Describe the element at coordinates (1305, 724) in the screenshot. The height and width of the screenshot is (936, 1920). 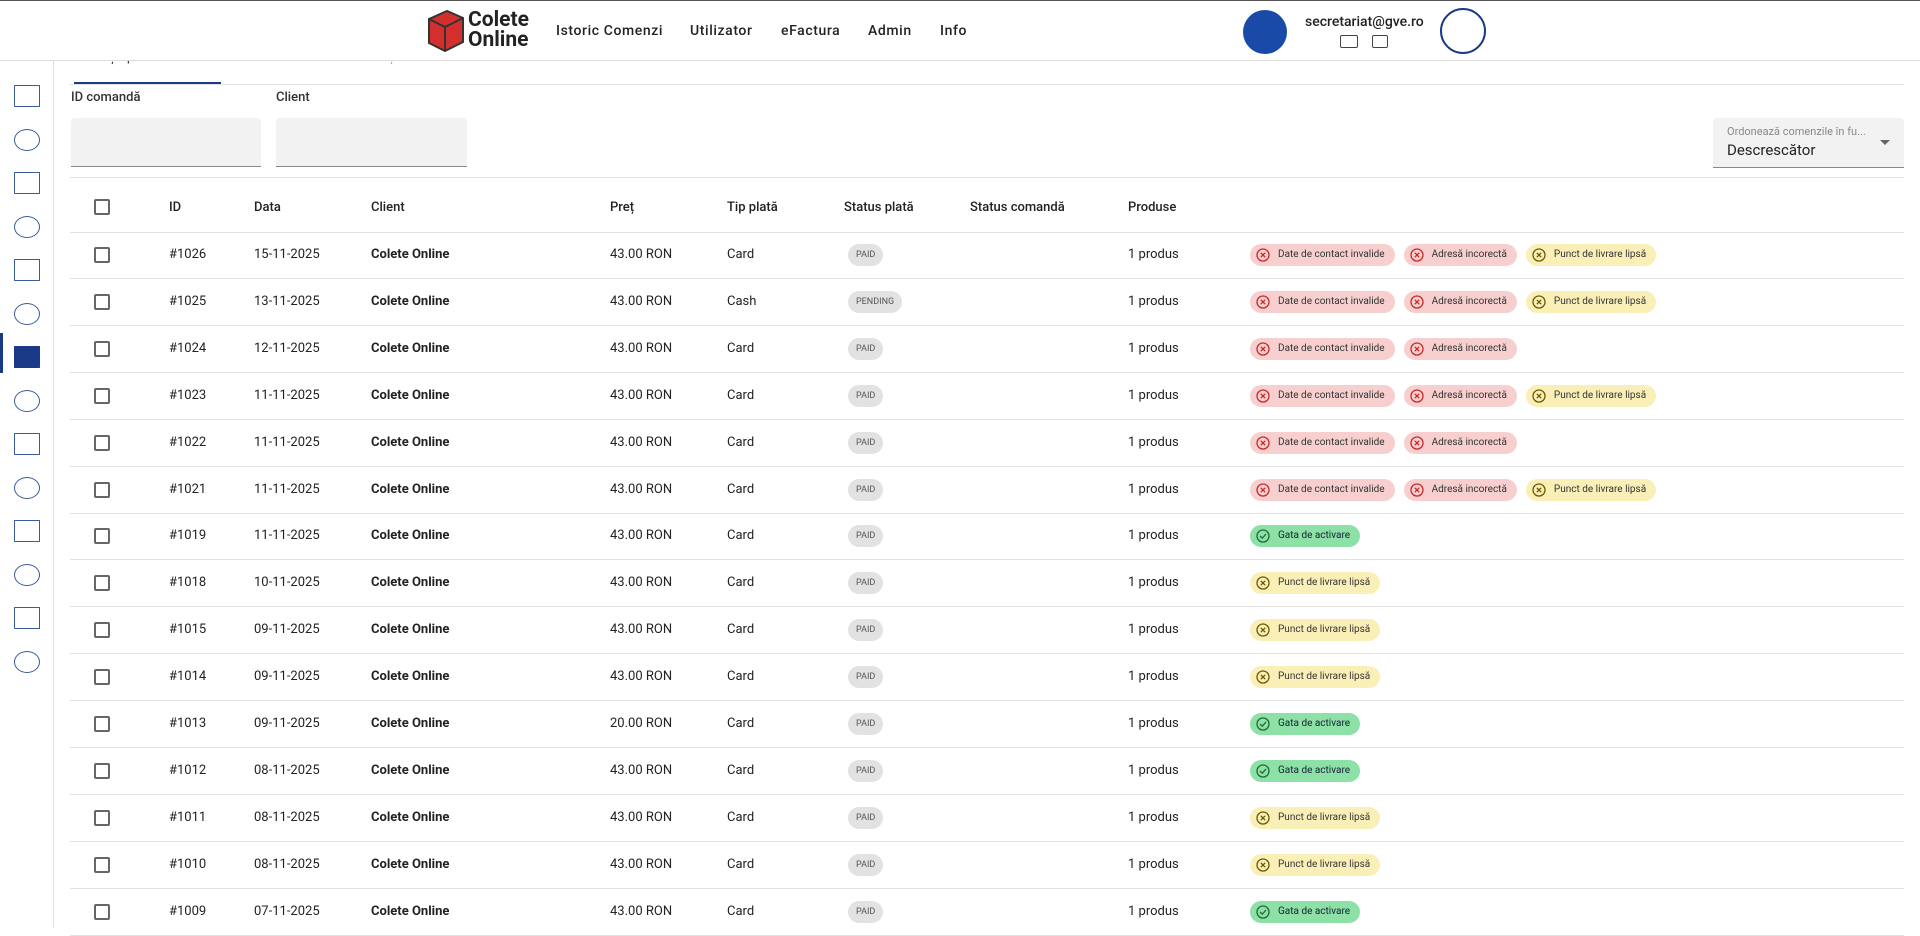
I see `status-tag: Gata de activare` at that location.